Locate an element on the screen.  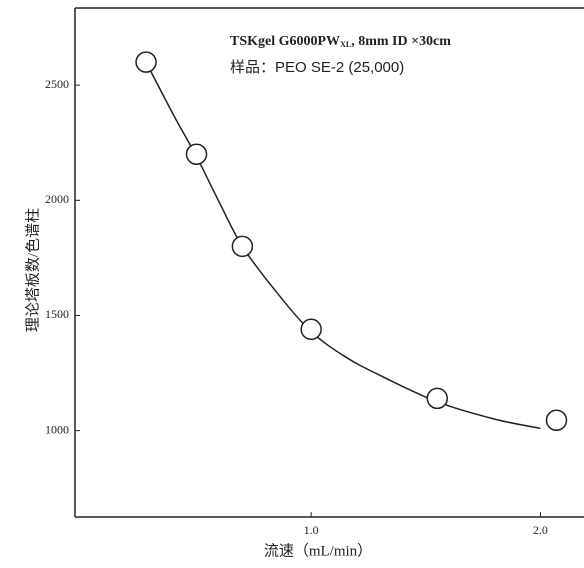
annotation-rest: , 8mm ID ×30cm is located at coordinates (401, 41).